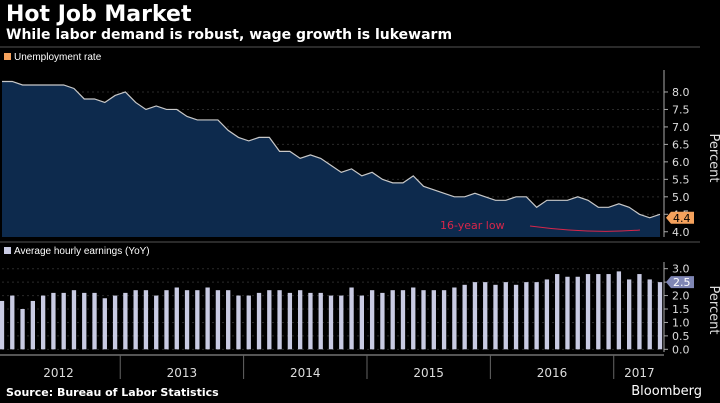 The width and height of the screenshot is (720, 403). Describe the element at coordinates (681, 92) in the screenshot. I see `unemployment-y-tick-label: 8.0` at that location.